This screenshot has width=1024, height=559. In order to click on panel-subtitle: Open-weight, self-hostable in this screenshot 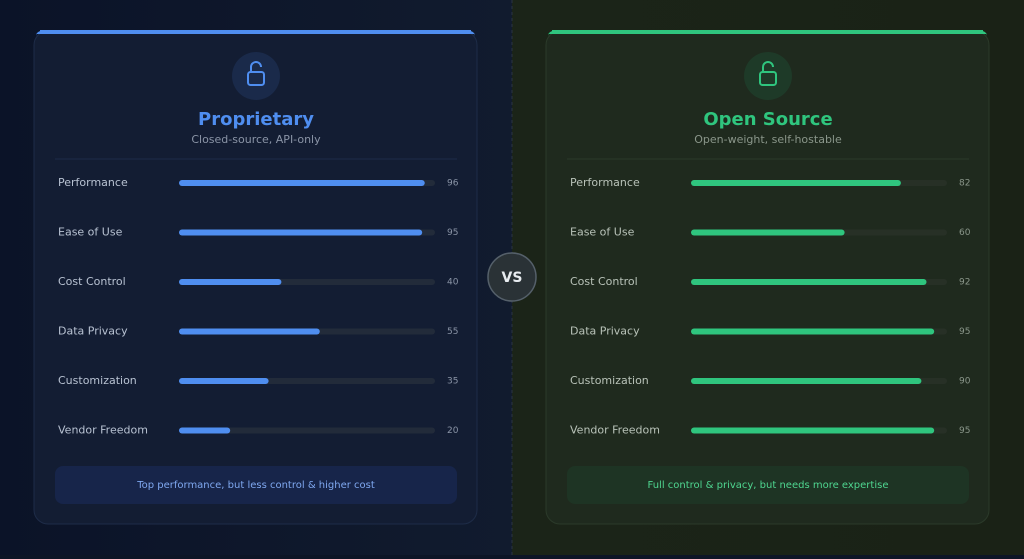, I will do `click(768, 139)`.